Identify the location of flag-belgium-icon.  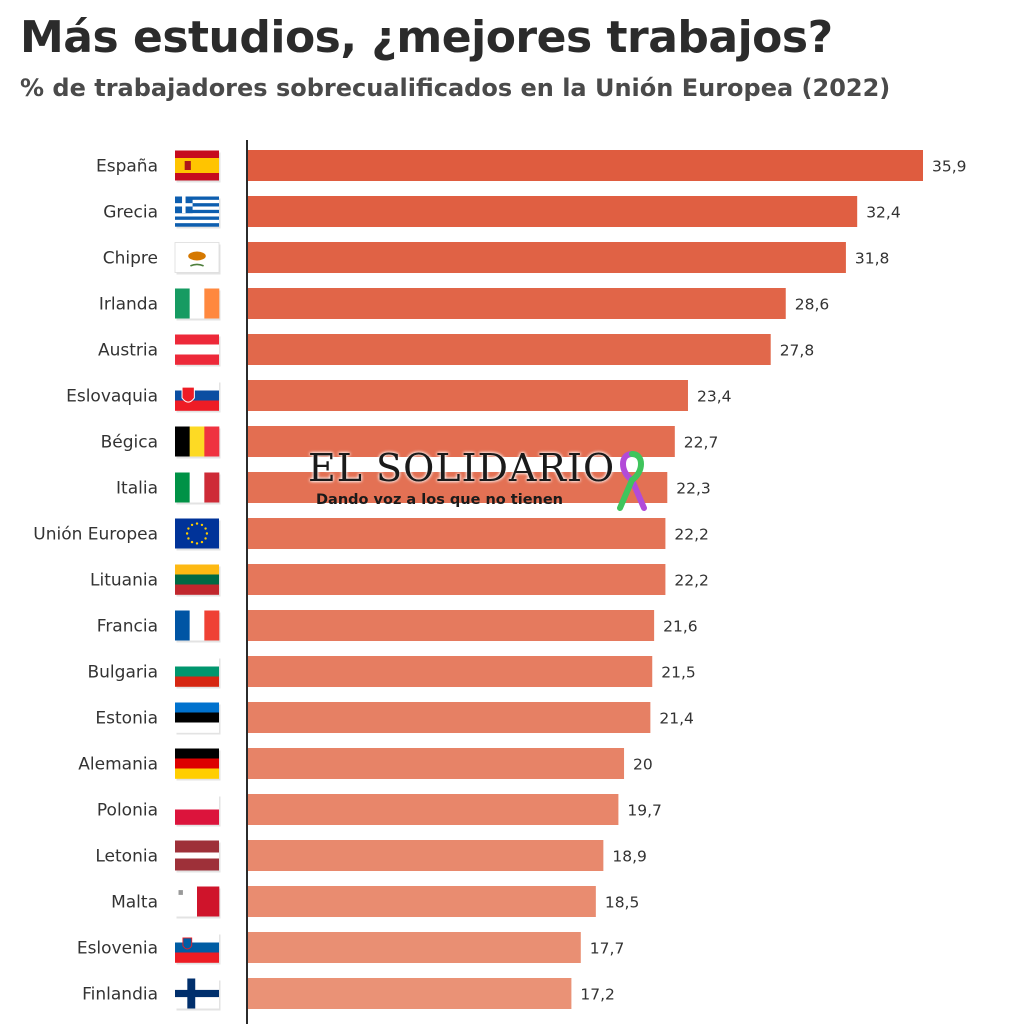
(198, 442).